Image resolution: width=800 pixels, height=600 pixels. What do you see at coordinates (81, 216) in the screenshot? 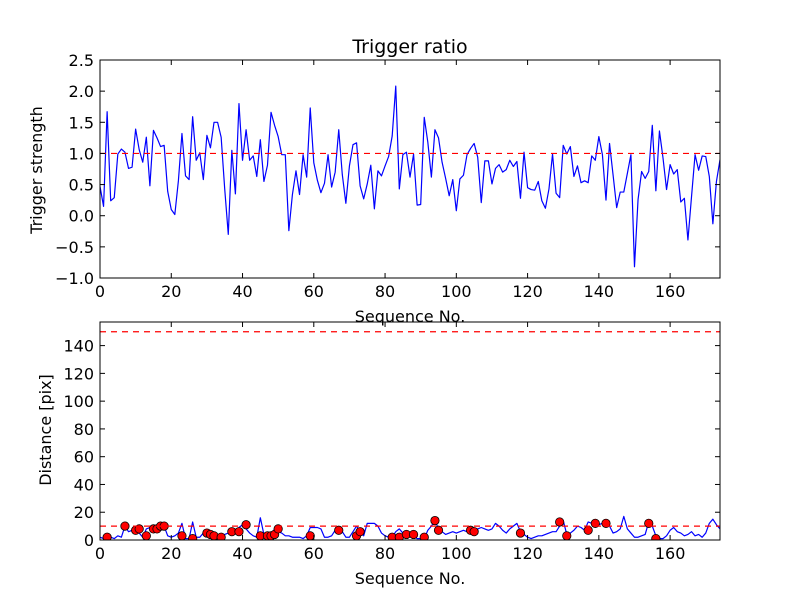
I see `top-chart-ytick-label: 0.0` at bounding box center [81, 216].